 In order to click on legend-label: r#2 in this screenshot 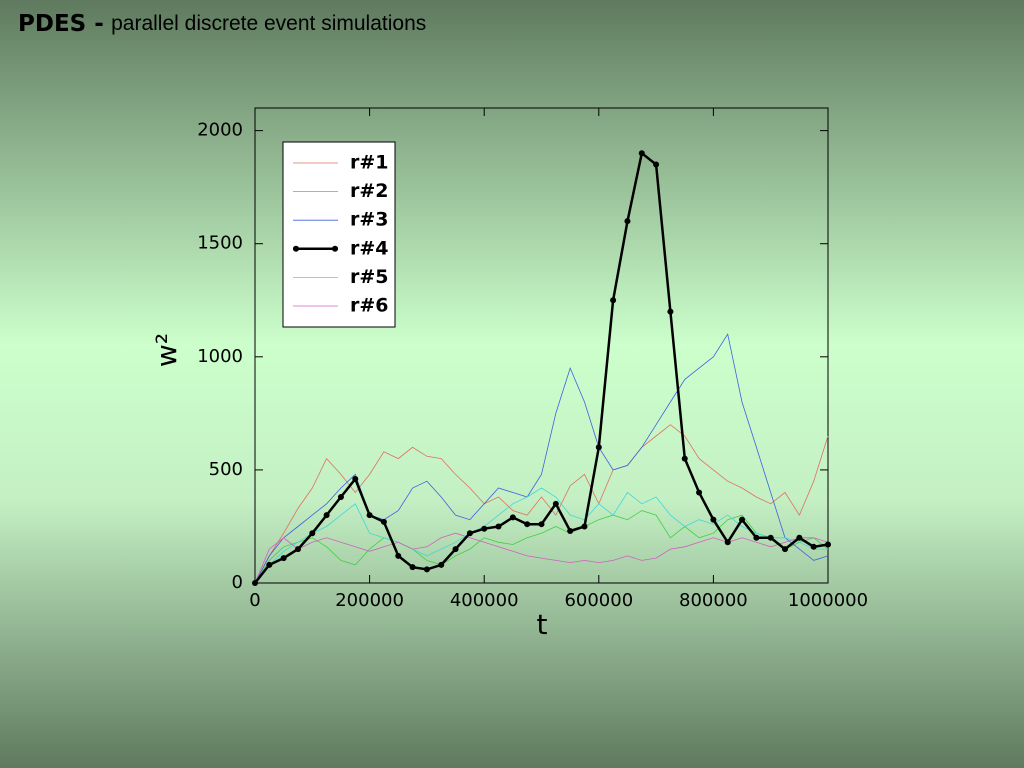, I will do `click(369, 191)`.